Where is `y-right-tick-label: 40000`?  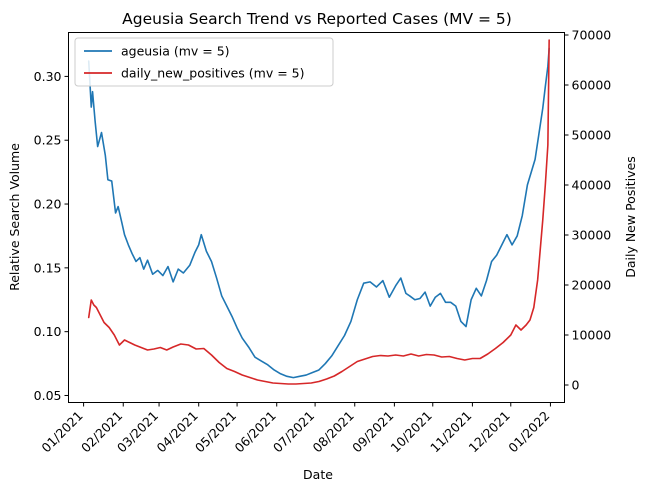
y-right-tick-label: 40000 is located at coordinates (592, 185).